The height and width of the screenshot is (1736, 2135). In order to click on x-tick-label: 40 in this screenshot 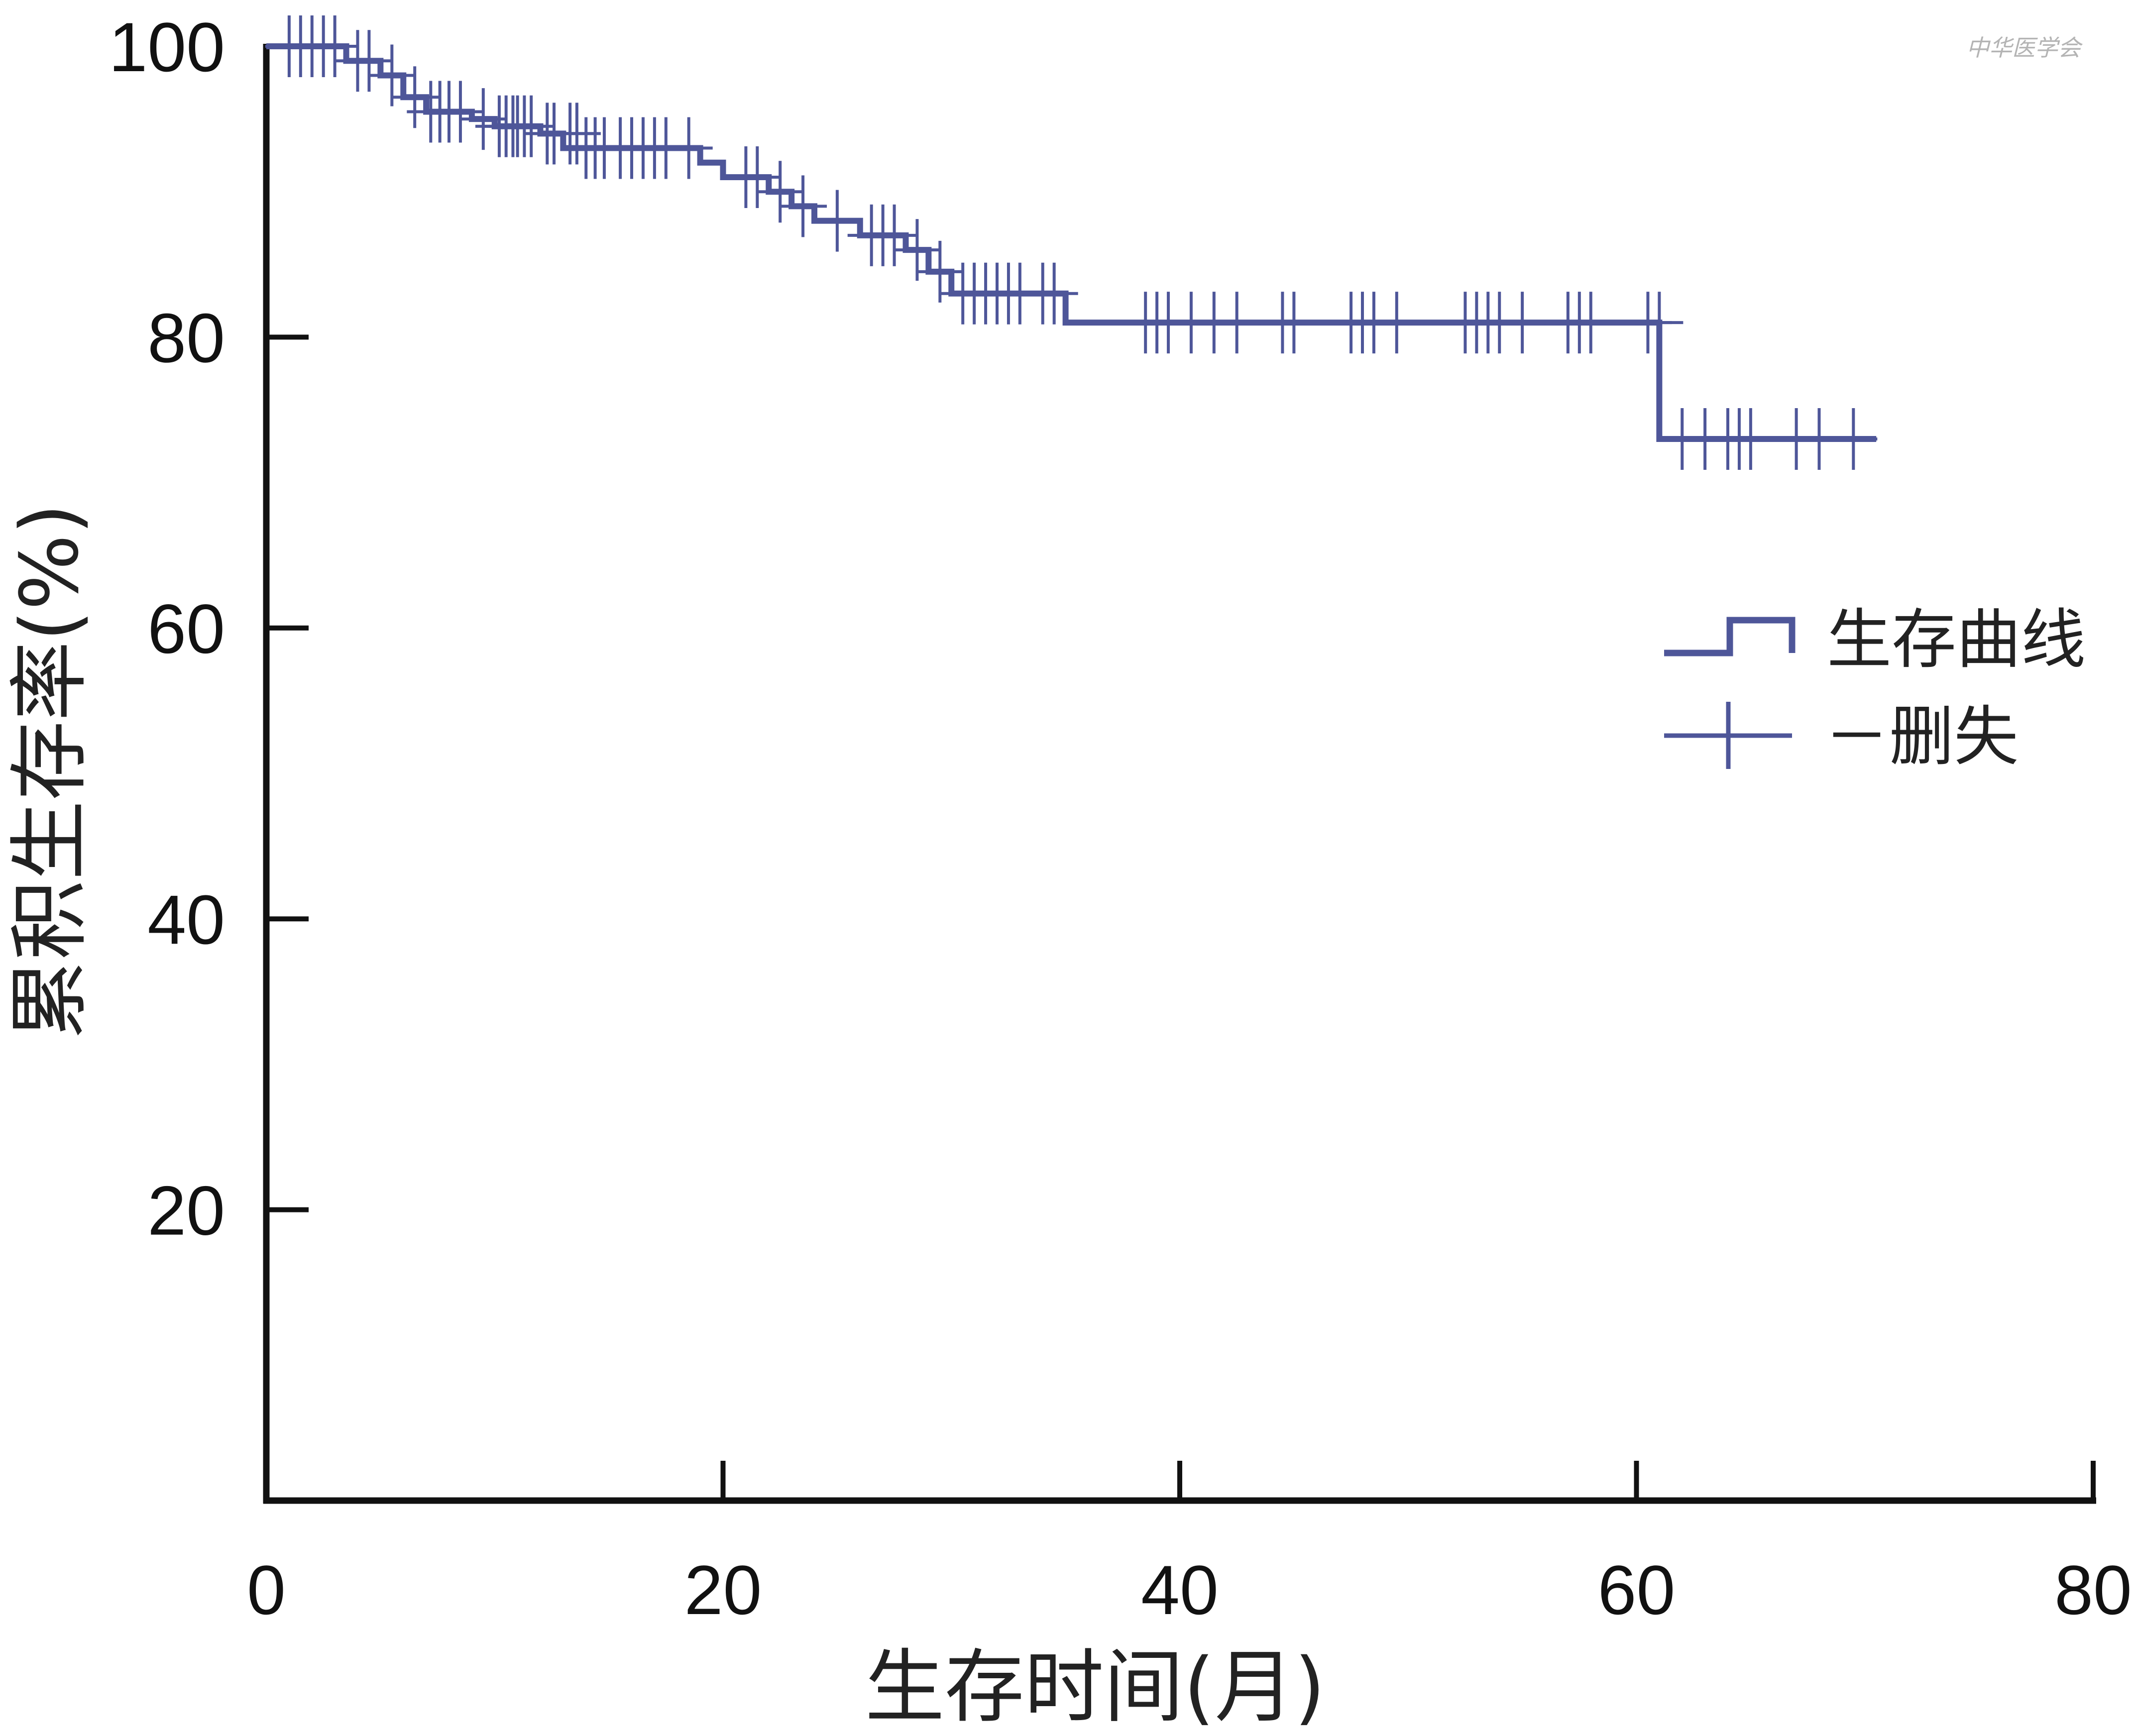, I will do `click(1180, 1590)`.